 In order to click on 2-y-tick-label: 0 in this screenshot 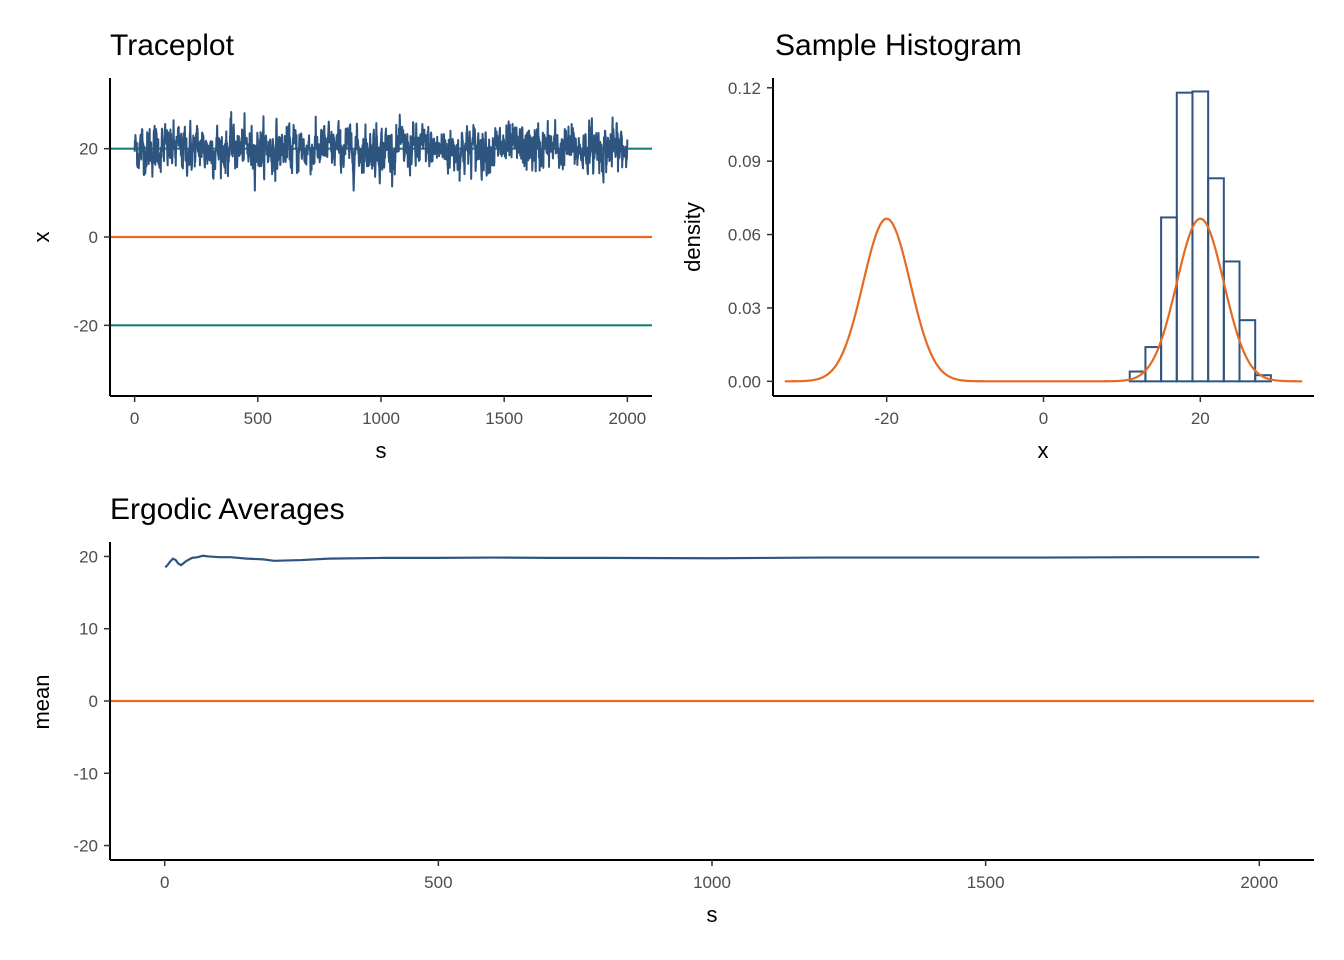, I will do `click(93, 701)`.